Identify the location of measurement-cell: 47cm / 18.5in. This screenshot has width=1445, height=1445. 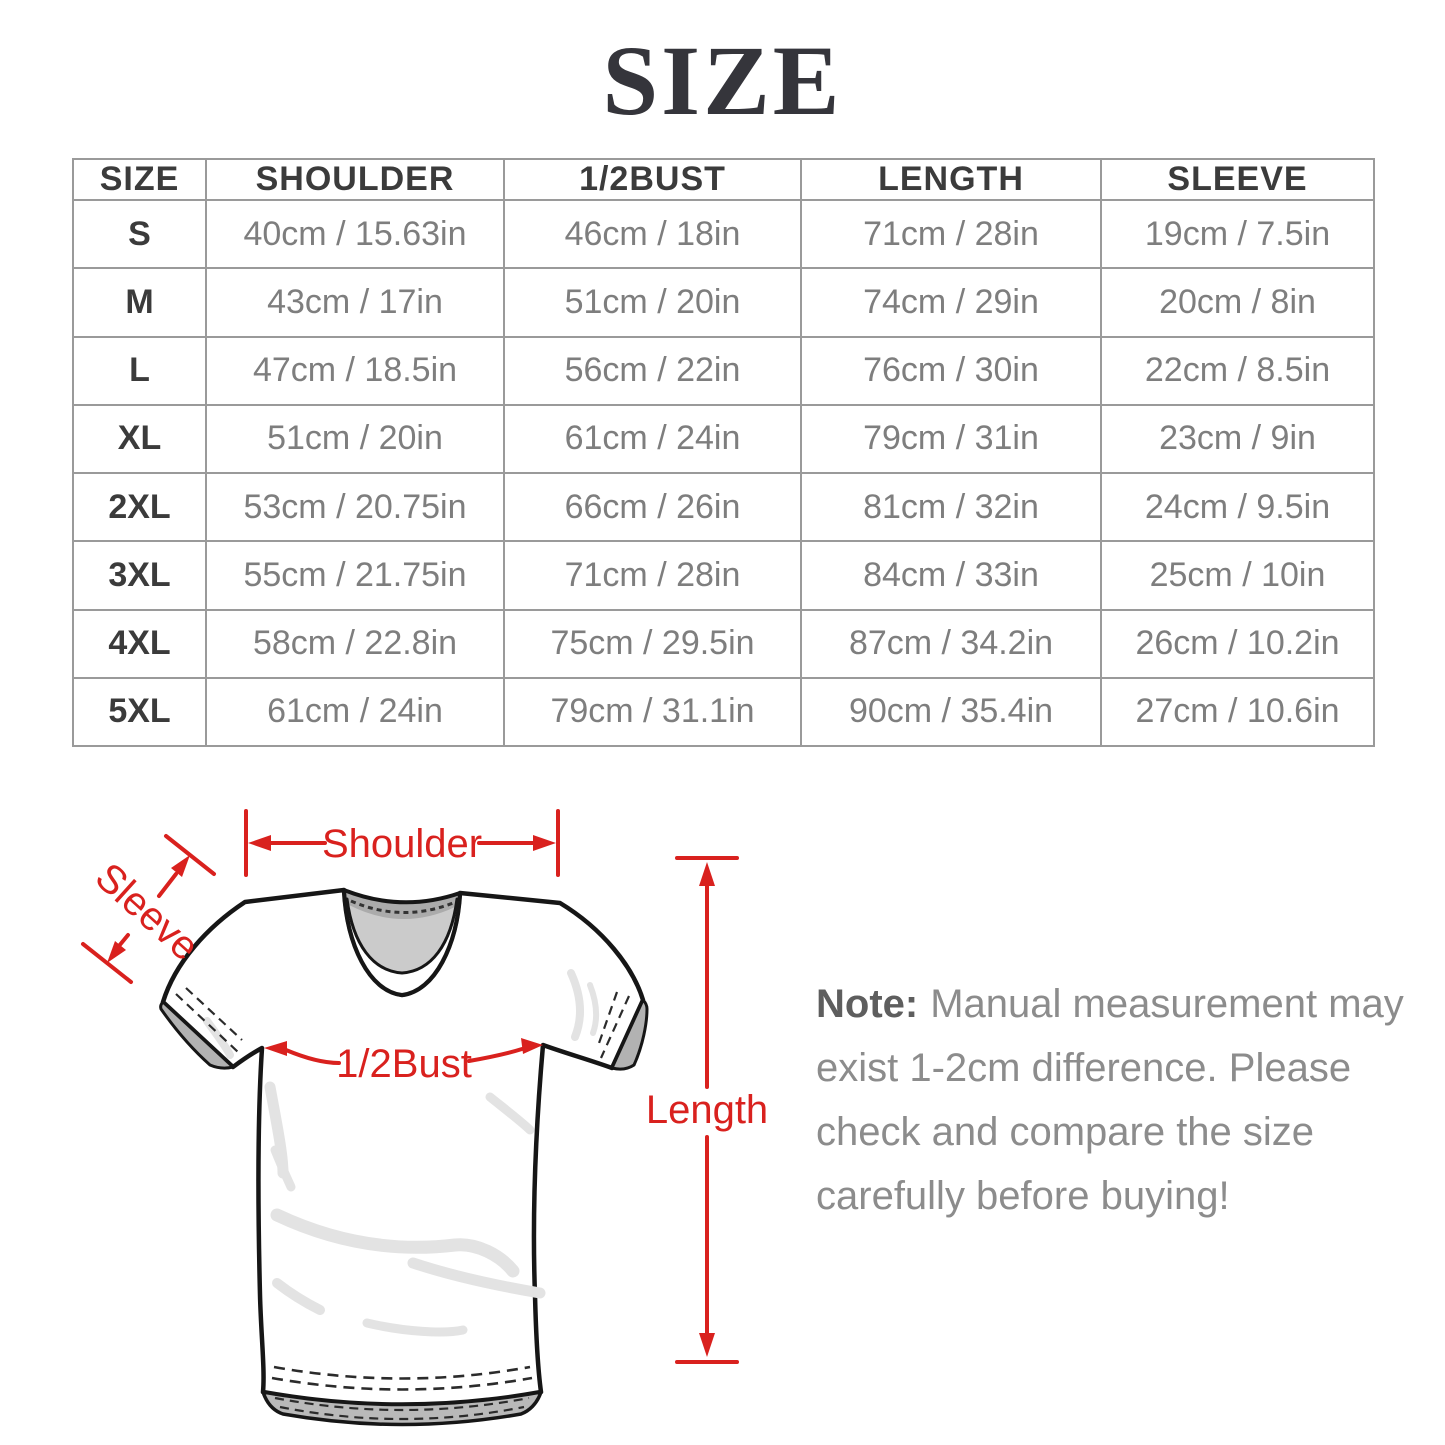
(355, 370).